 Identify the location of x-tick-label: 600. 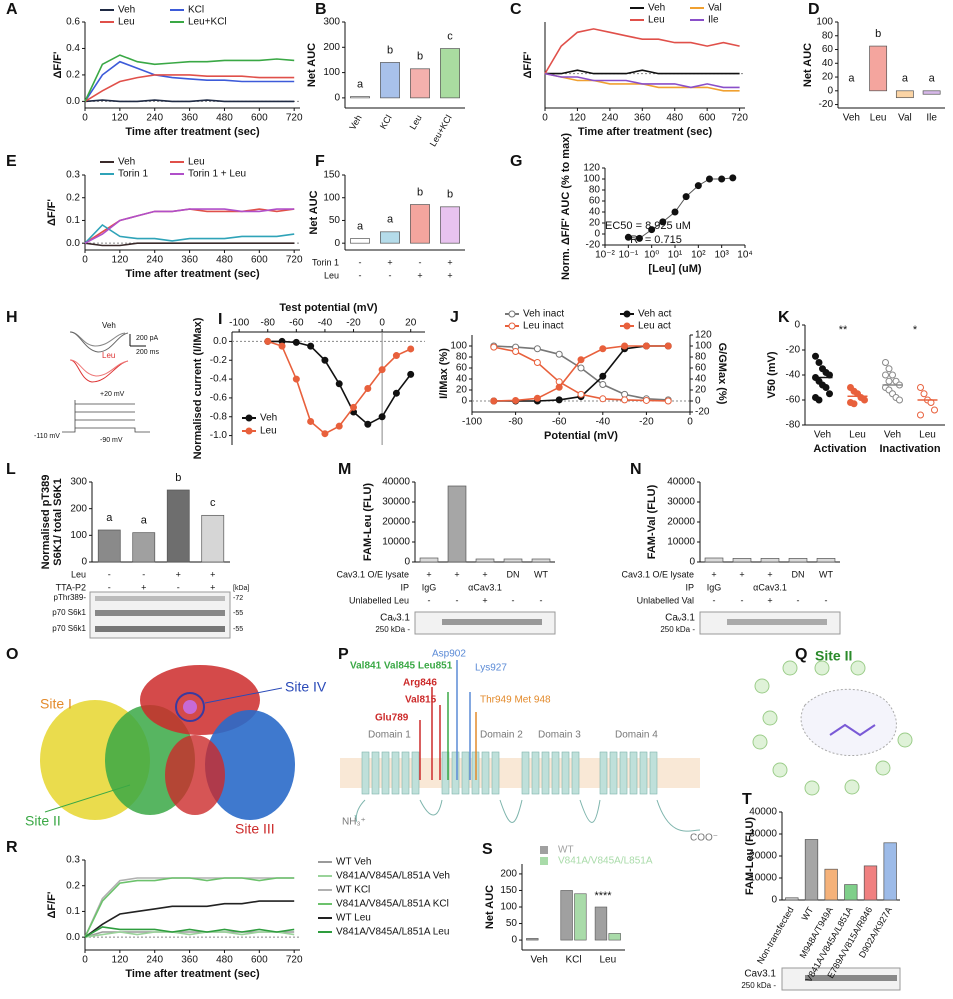
(259, 260).